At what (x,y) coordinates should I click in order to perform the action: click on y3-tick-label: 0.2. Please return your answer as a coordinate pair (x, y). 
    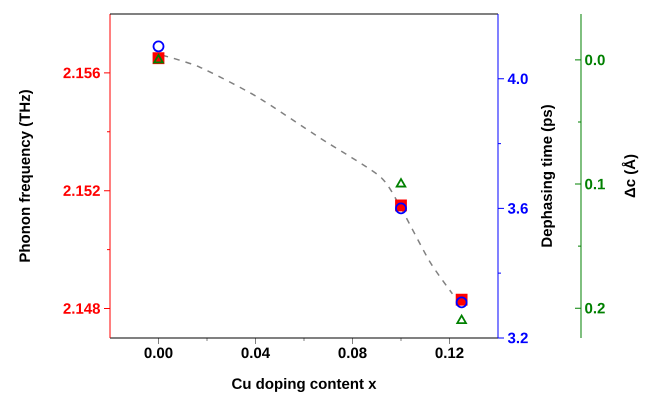
    Looking at the image, I should click on (595, 308).